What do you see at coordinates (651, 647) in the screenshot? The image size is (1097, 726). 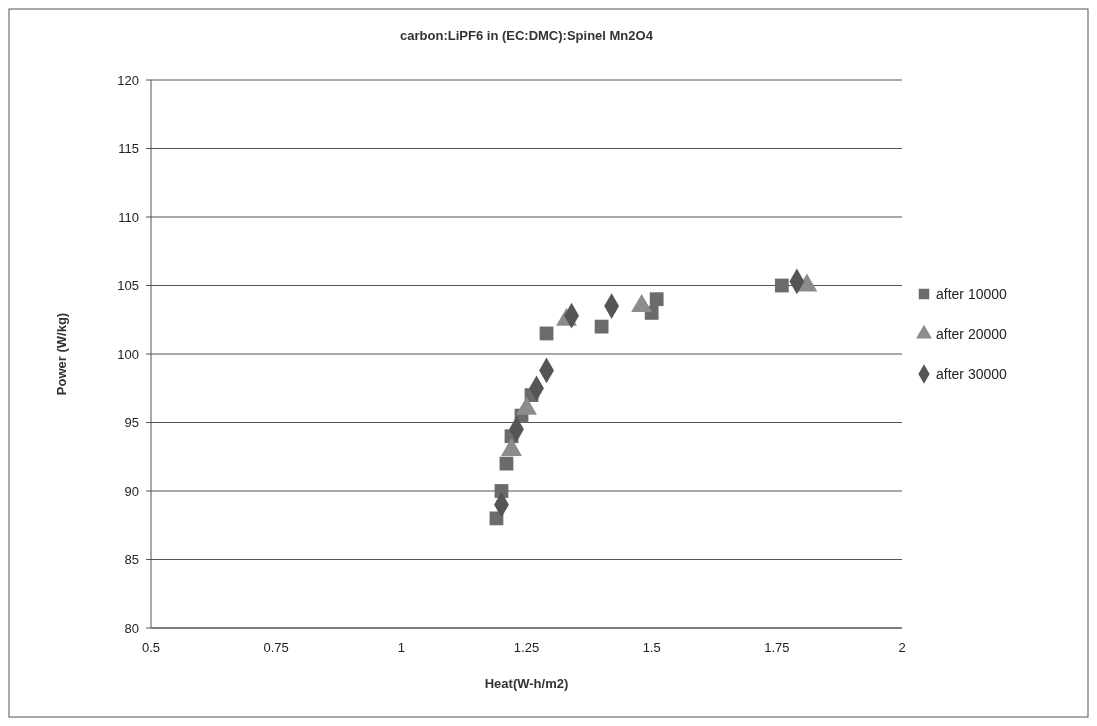 I see `x-tick-label: 1.5` at bounding box center [651, 647].